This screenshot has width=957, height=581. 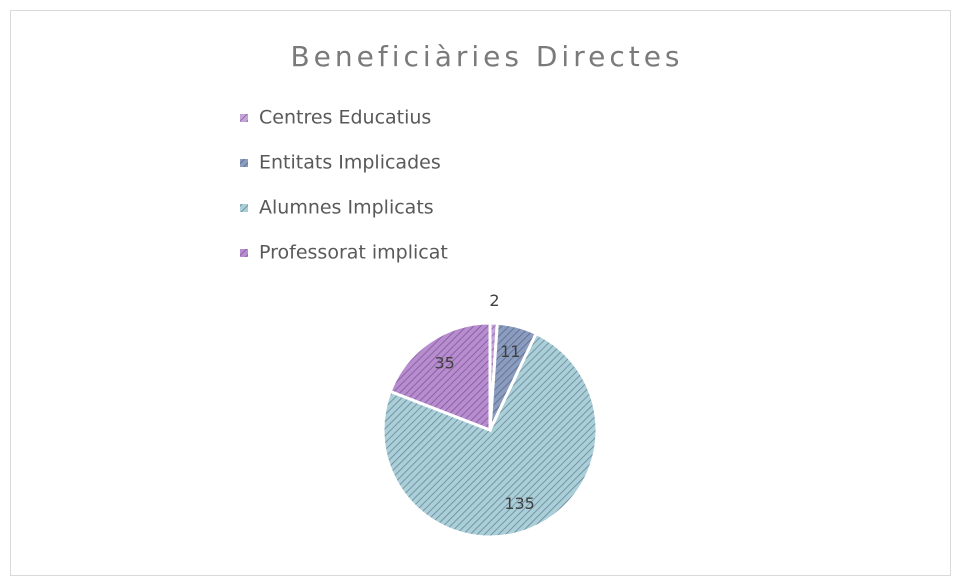 What do you see at coordinates (510, 351) in the screenshot?
I see `data-label: 11` at bounding box center [510, 351].